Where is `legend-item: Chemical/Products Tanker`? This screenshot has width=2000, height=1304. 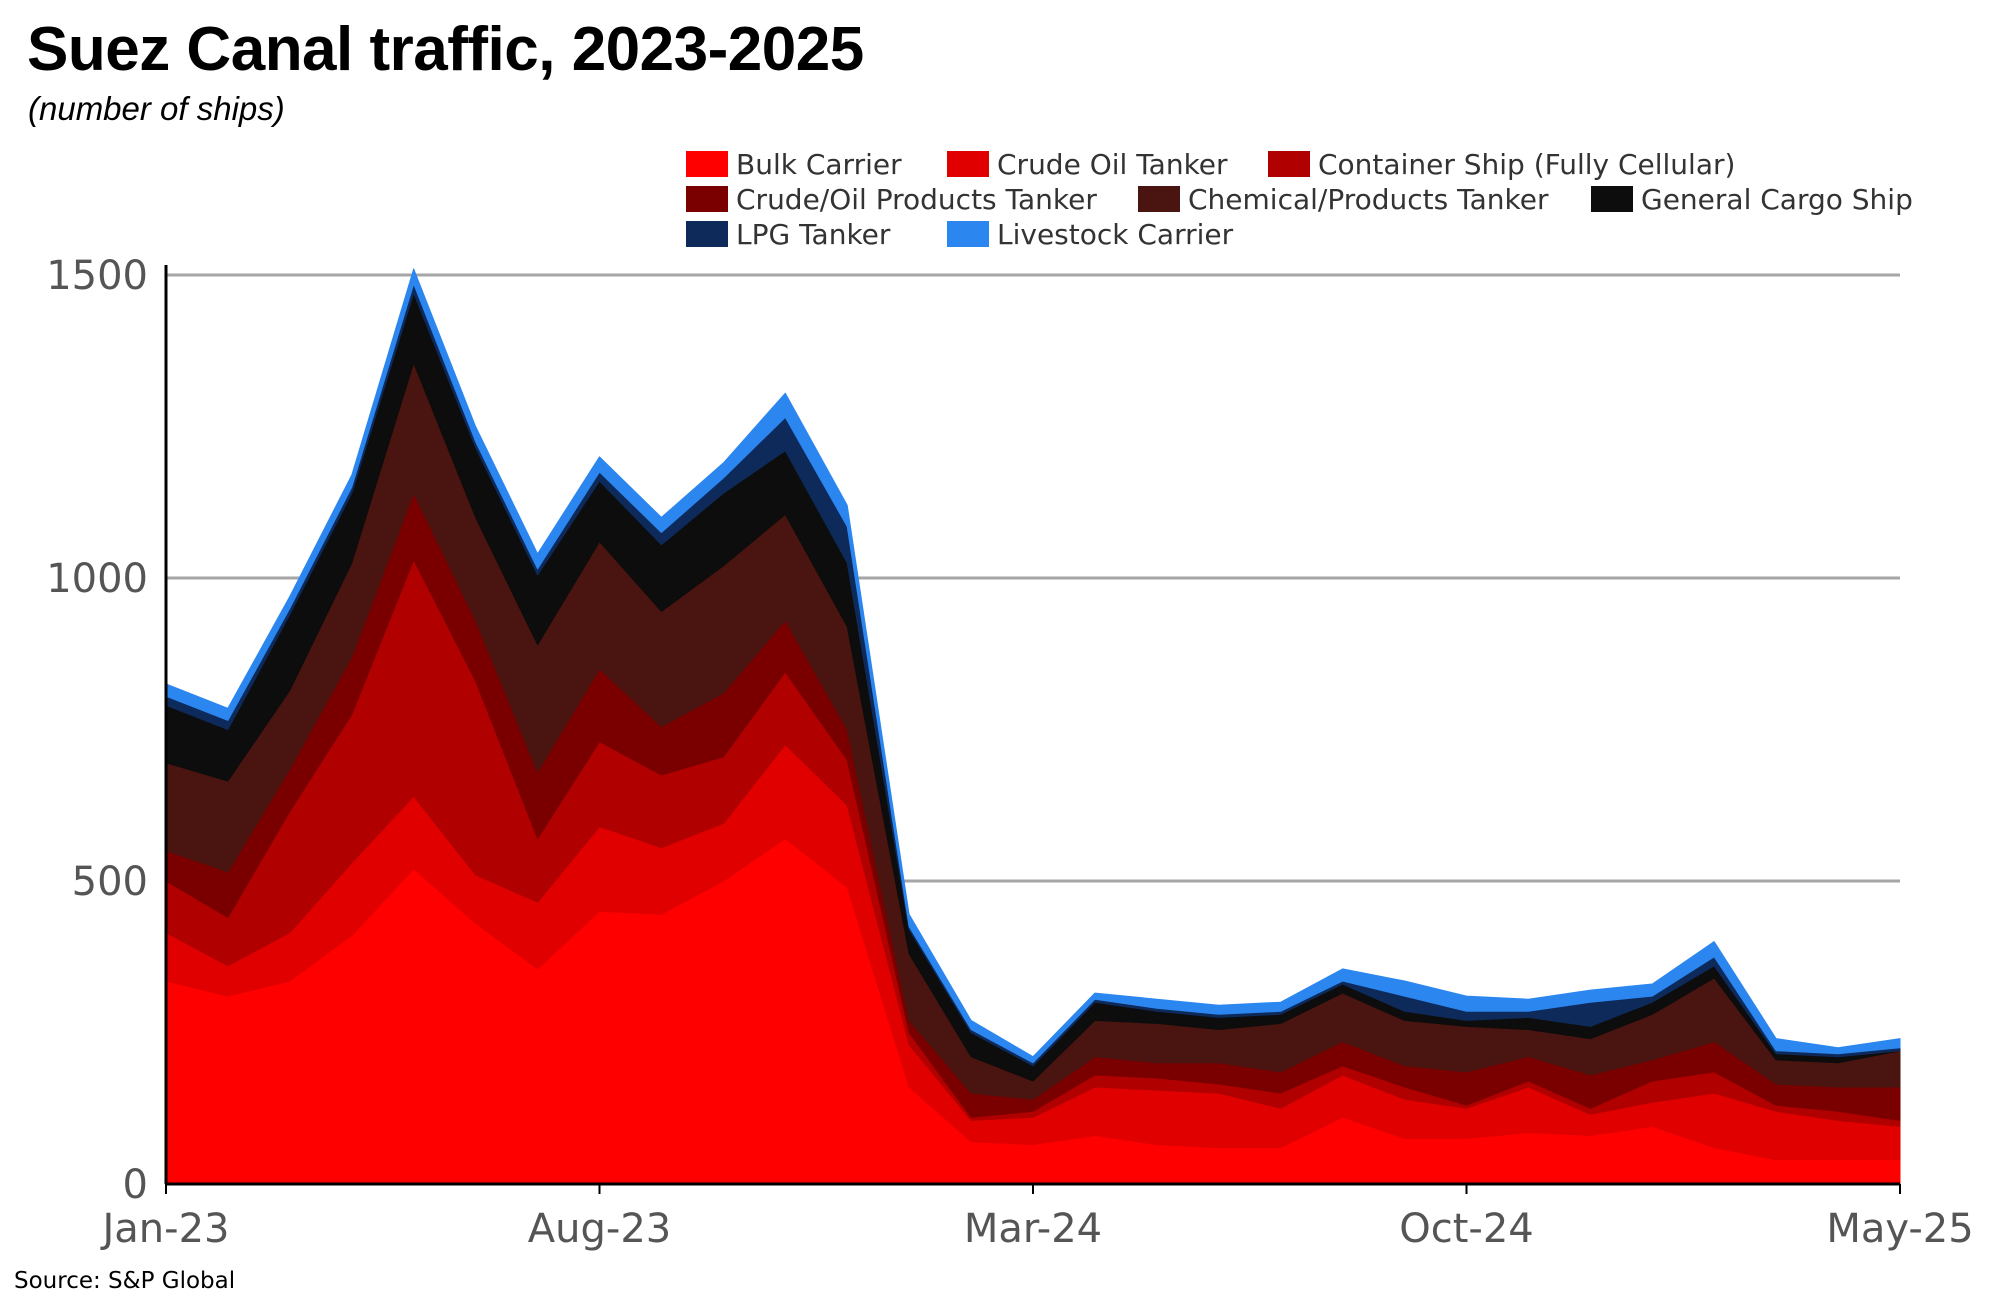 legend-item: Chemical/Products Tanker is located at coordinates (1343, 199).